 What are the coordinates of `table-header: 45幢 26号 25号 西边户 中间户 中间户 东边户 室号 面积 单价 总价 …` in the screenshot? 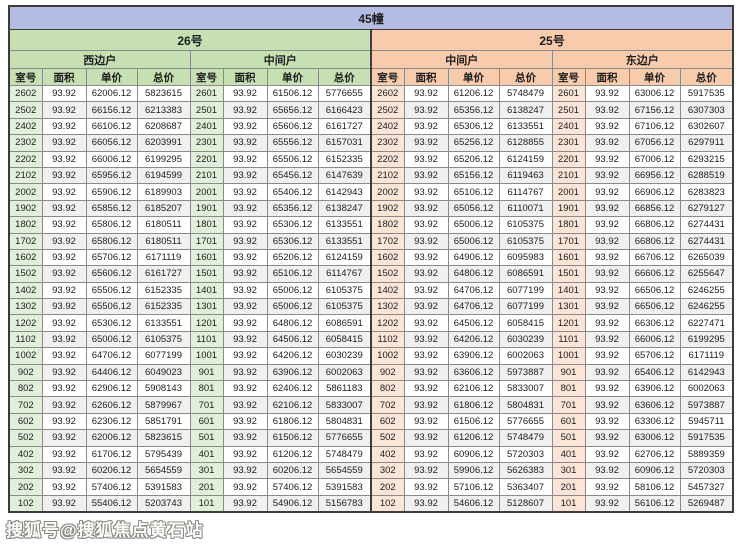 It's located at (371, 45).